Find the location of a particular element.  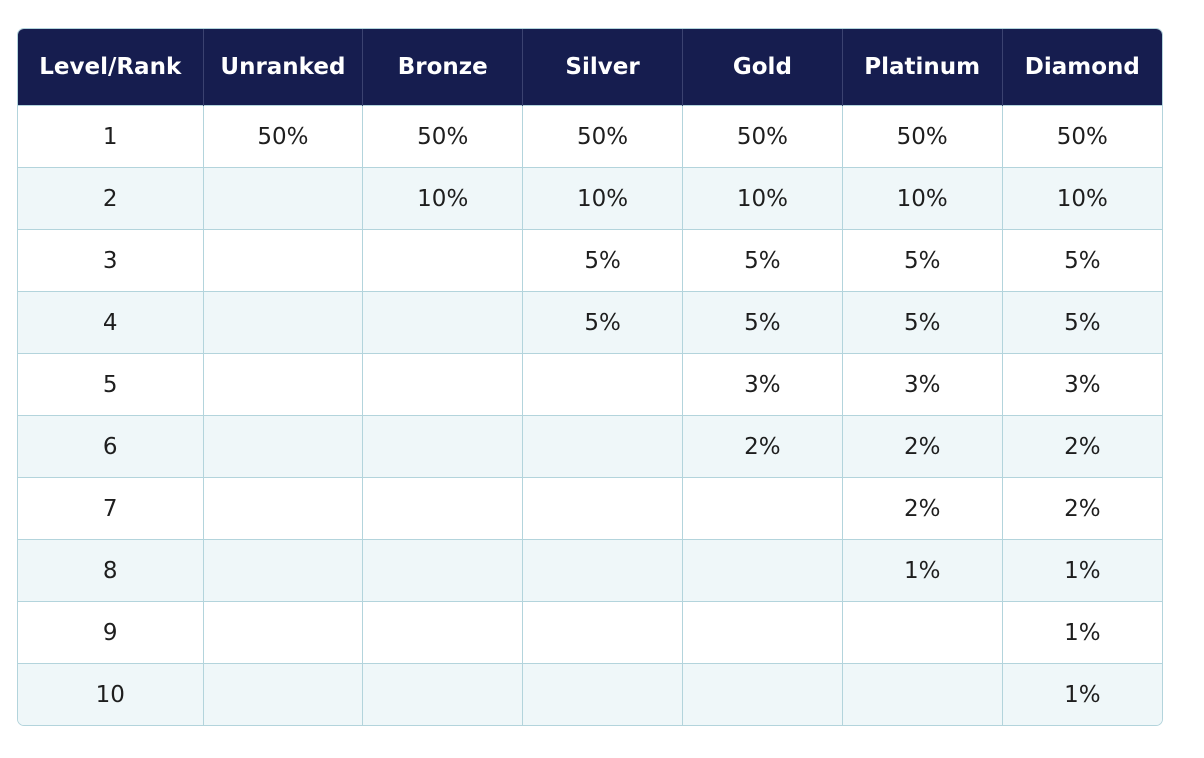

table-row: 7 2% 2% is located at coordinates (590, 508).